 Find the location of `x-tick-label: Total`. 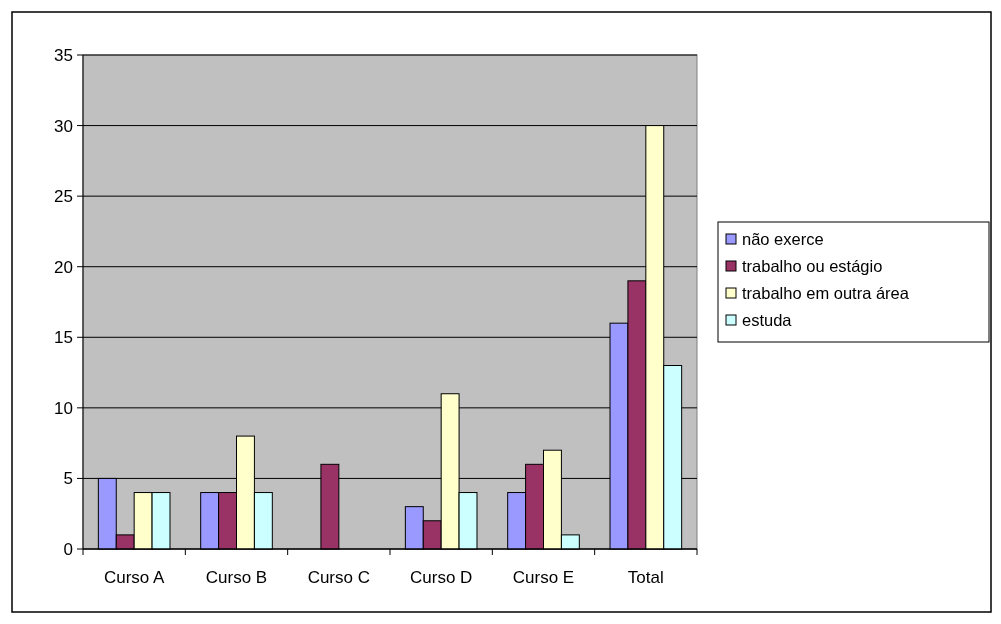

x-tick-label: Total is located at coordinates (645, 577).